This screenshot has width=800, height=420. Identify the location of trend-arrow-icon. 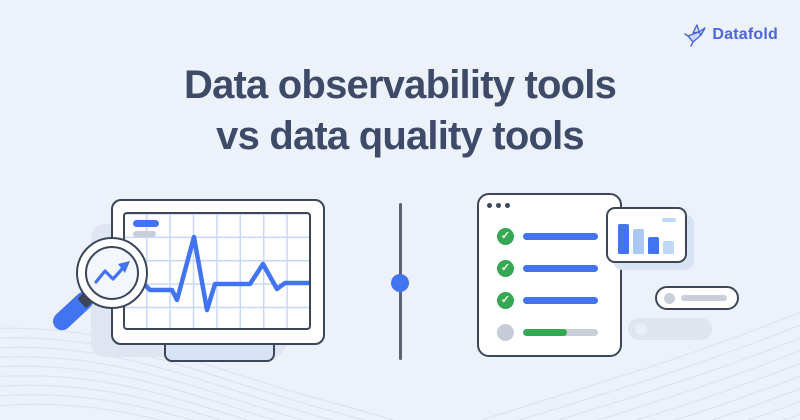
(112, 272).